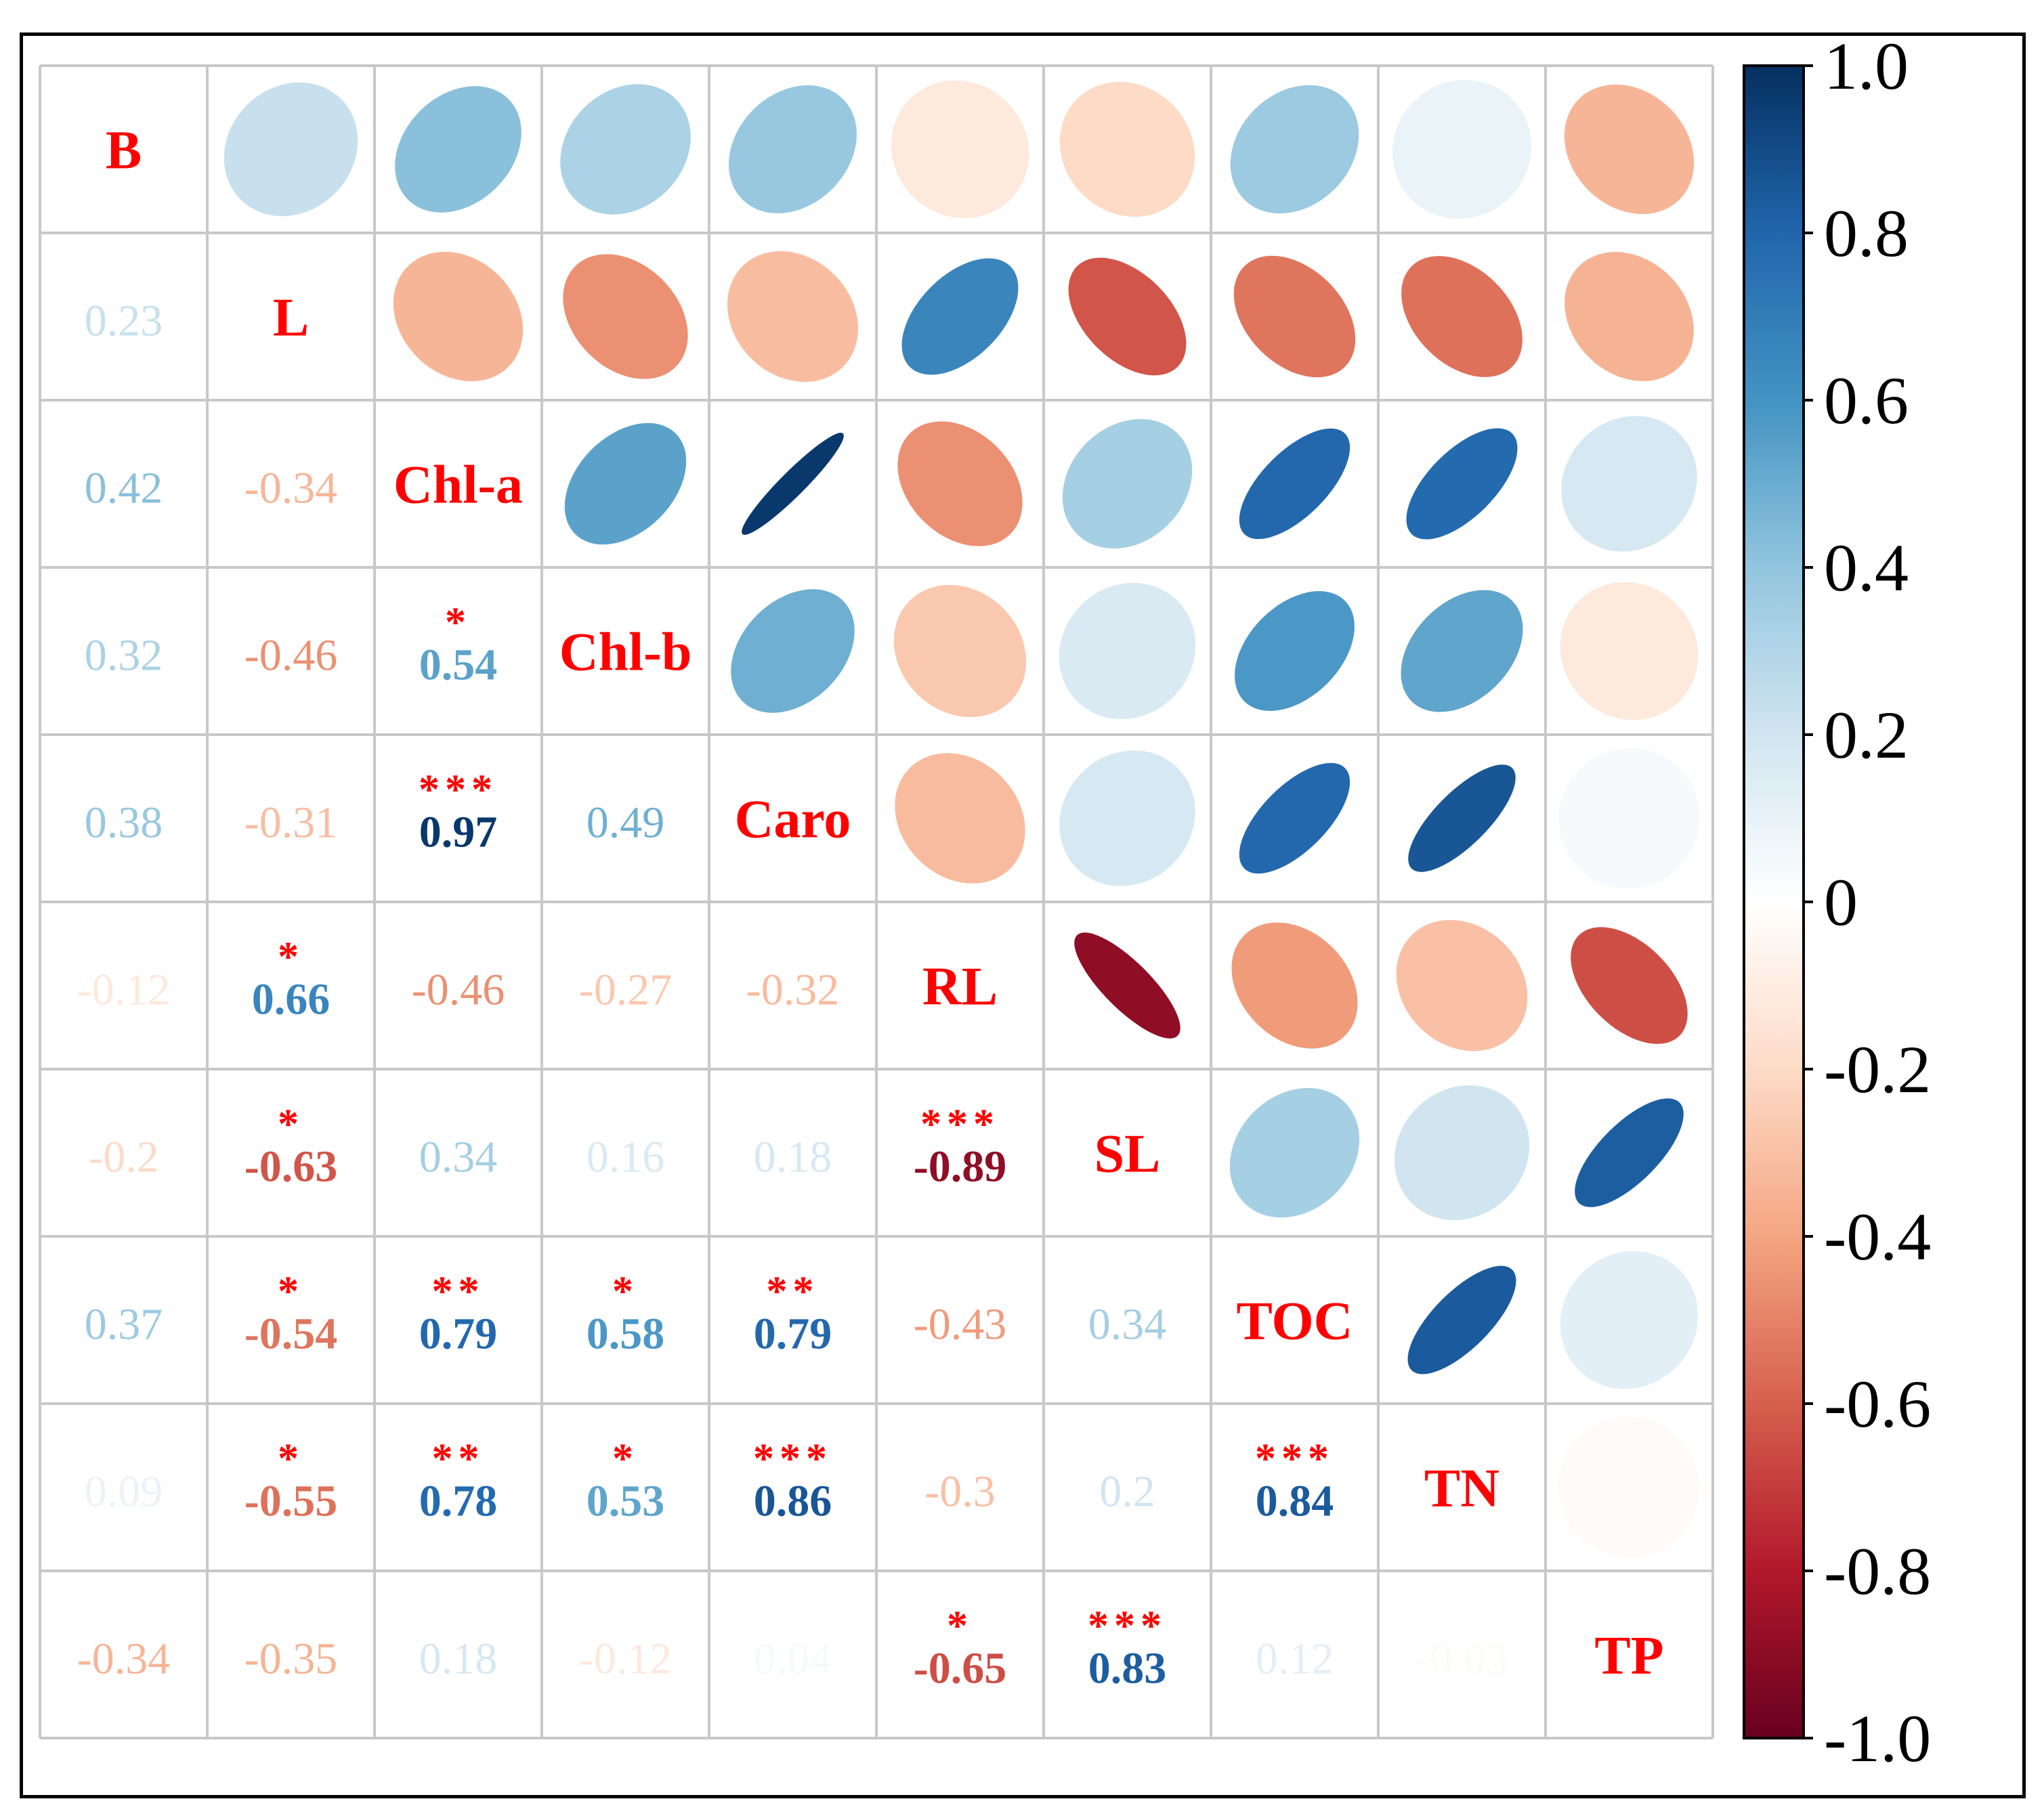 The image size is (2044, 1818). I want to click on ellipse-b-tp, so click(1629, 149).